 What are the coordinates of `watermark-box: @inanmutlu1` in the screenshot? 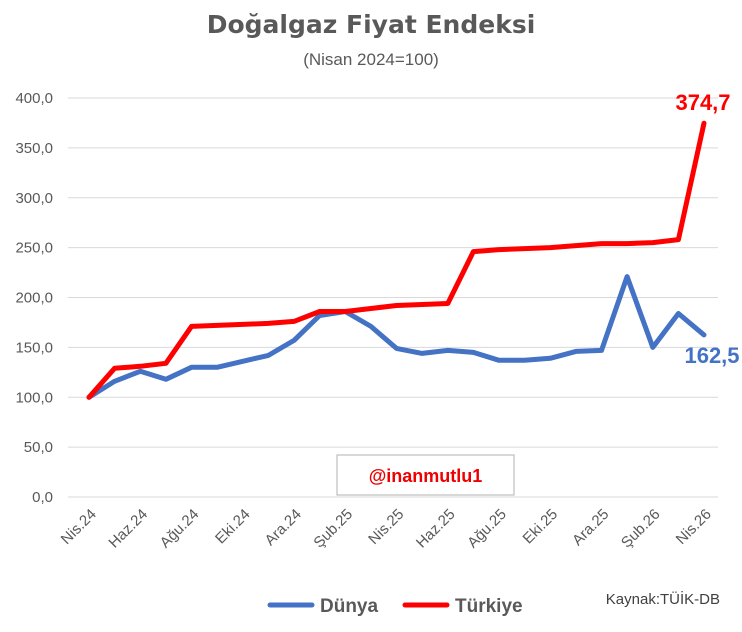 It's located at (425, 475).